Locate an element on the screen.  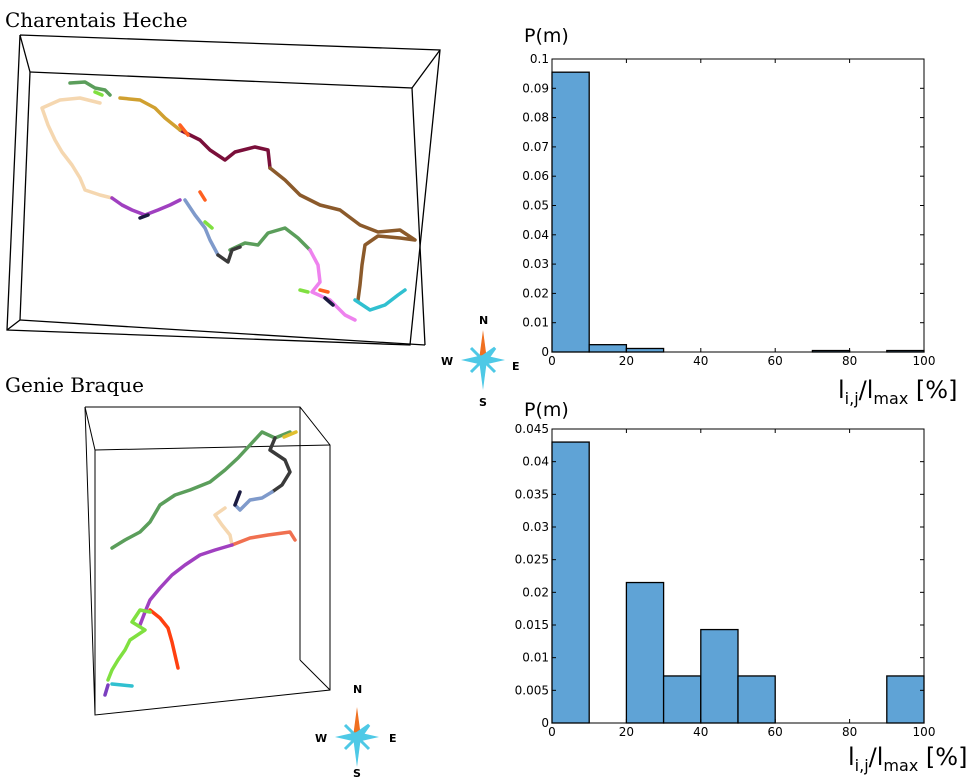
track-red is located at coordinates (164, 639).